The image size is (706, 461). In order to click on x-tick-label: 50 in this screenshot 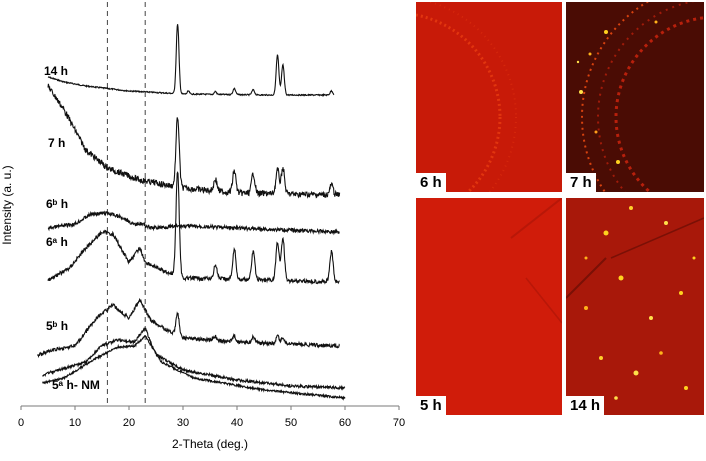, I will do `click(291, 423)`.